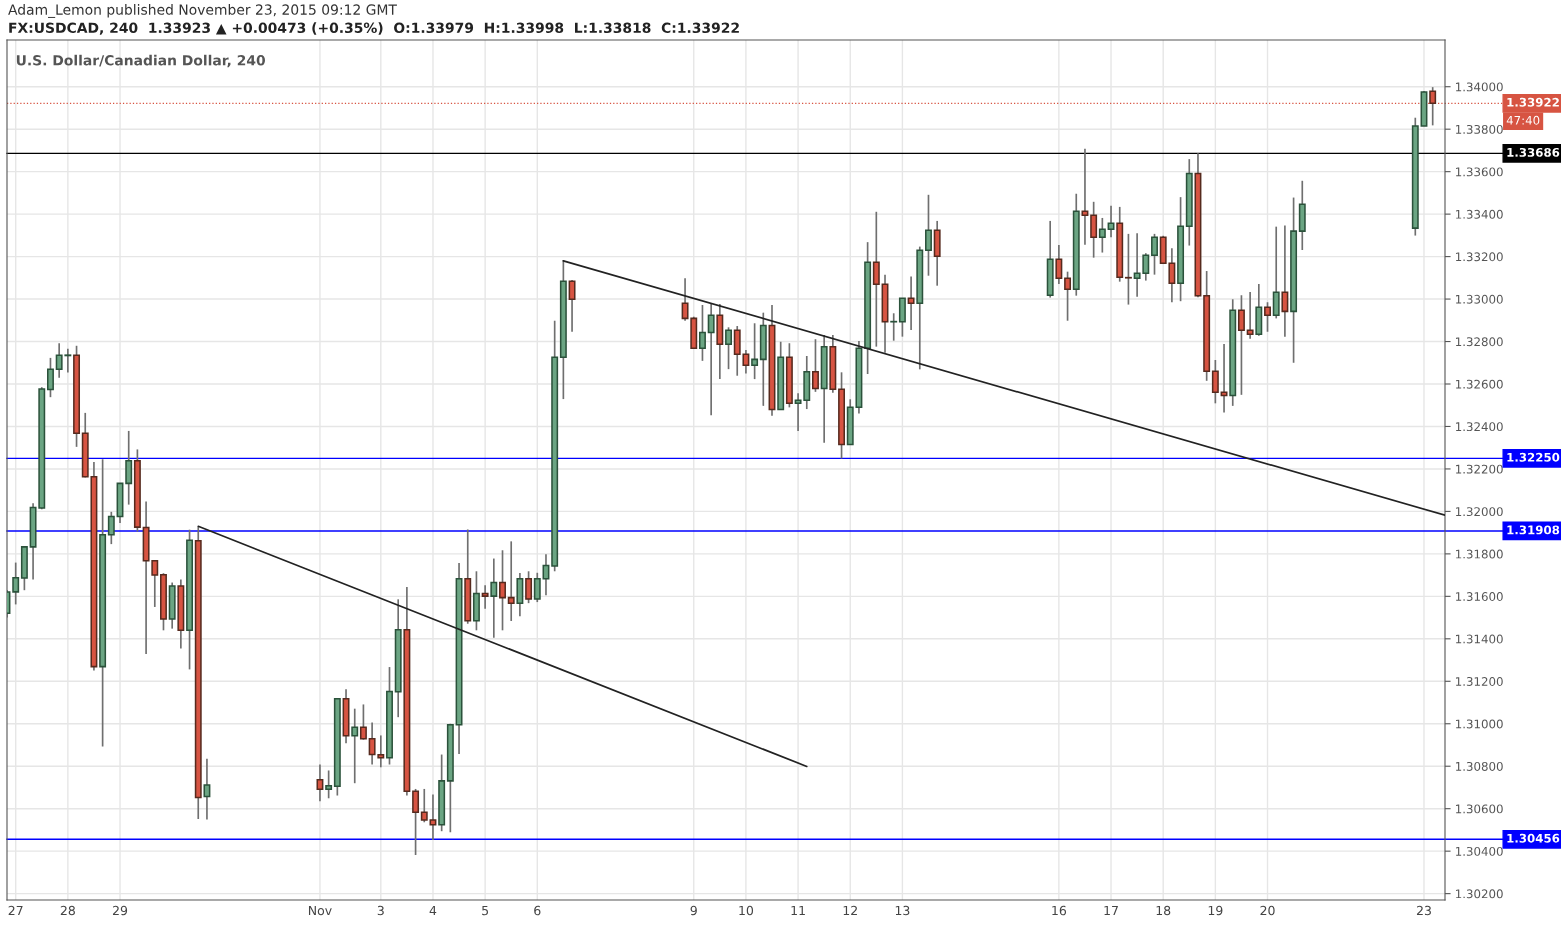 The image size is (1561, 927). Describe the element at coordinates (1479, 299) in the screenshot. I see `y-tick-label: 1.33000` at that location.